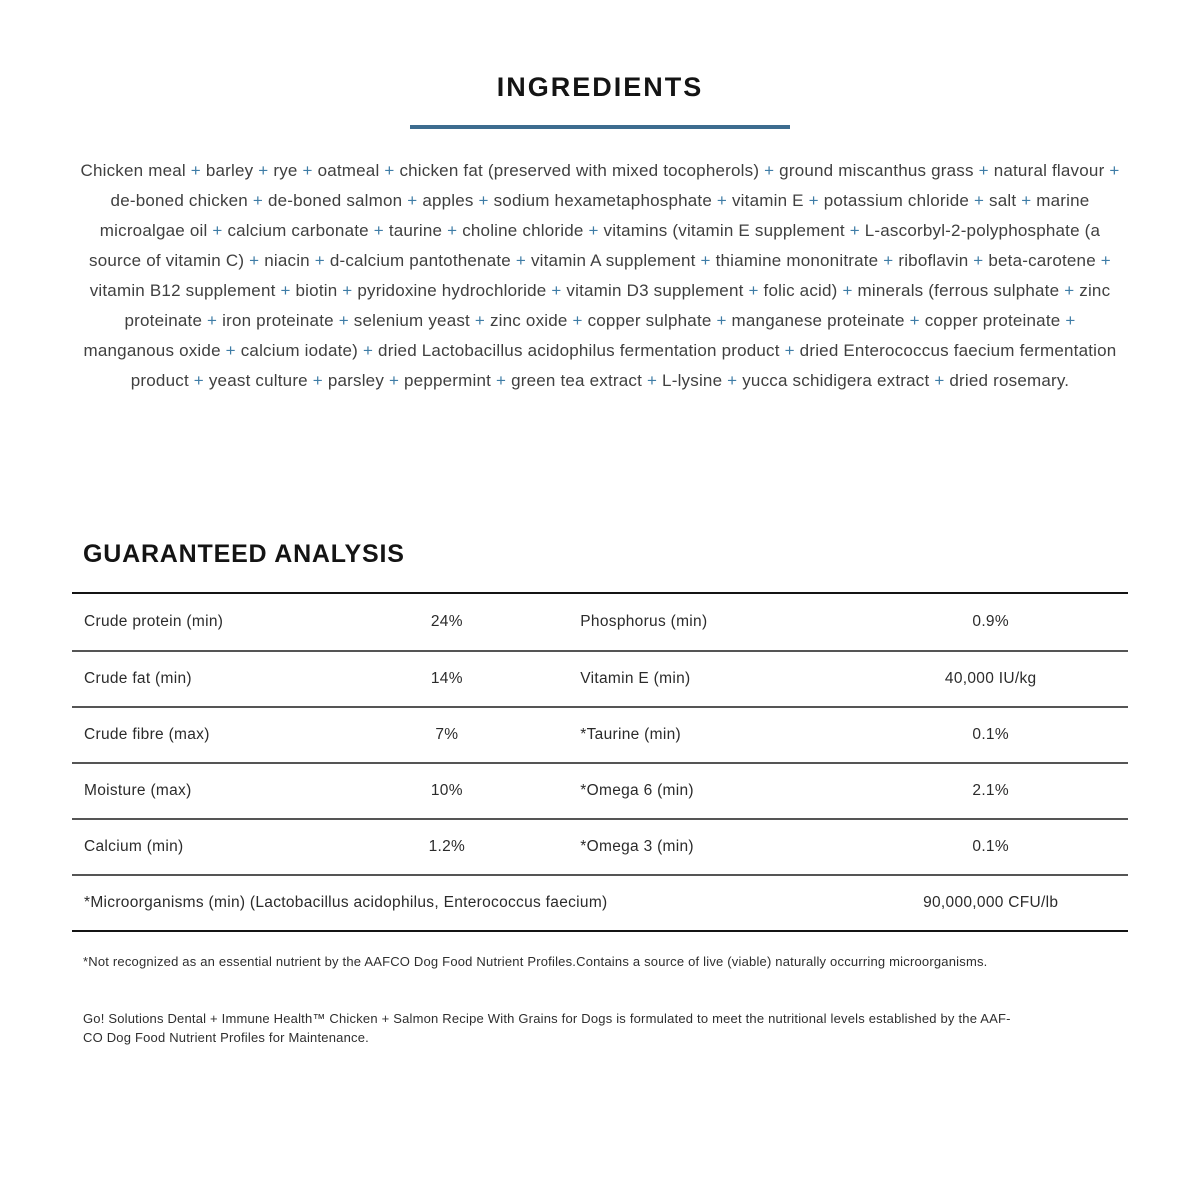 This screenshot has width=1200, height=1200. I want to click on nutrient-label: Moisture (max), so click(138, 790).